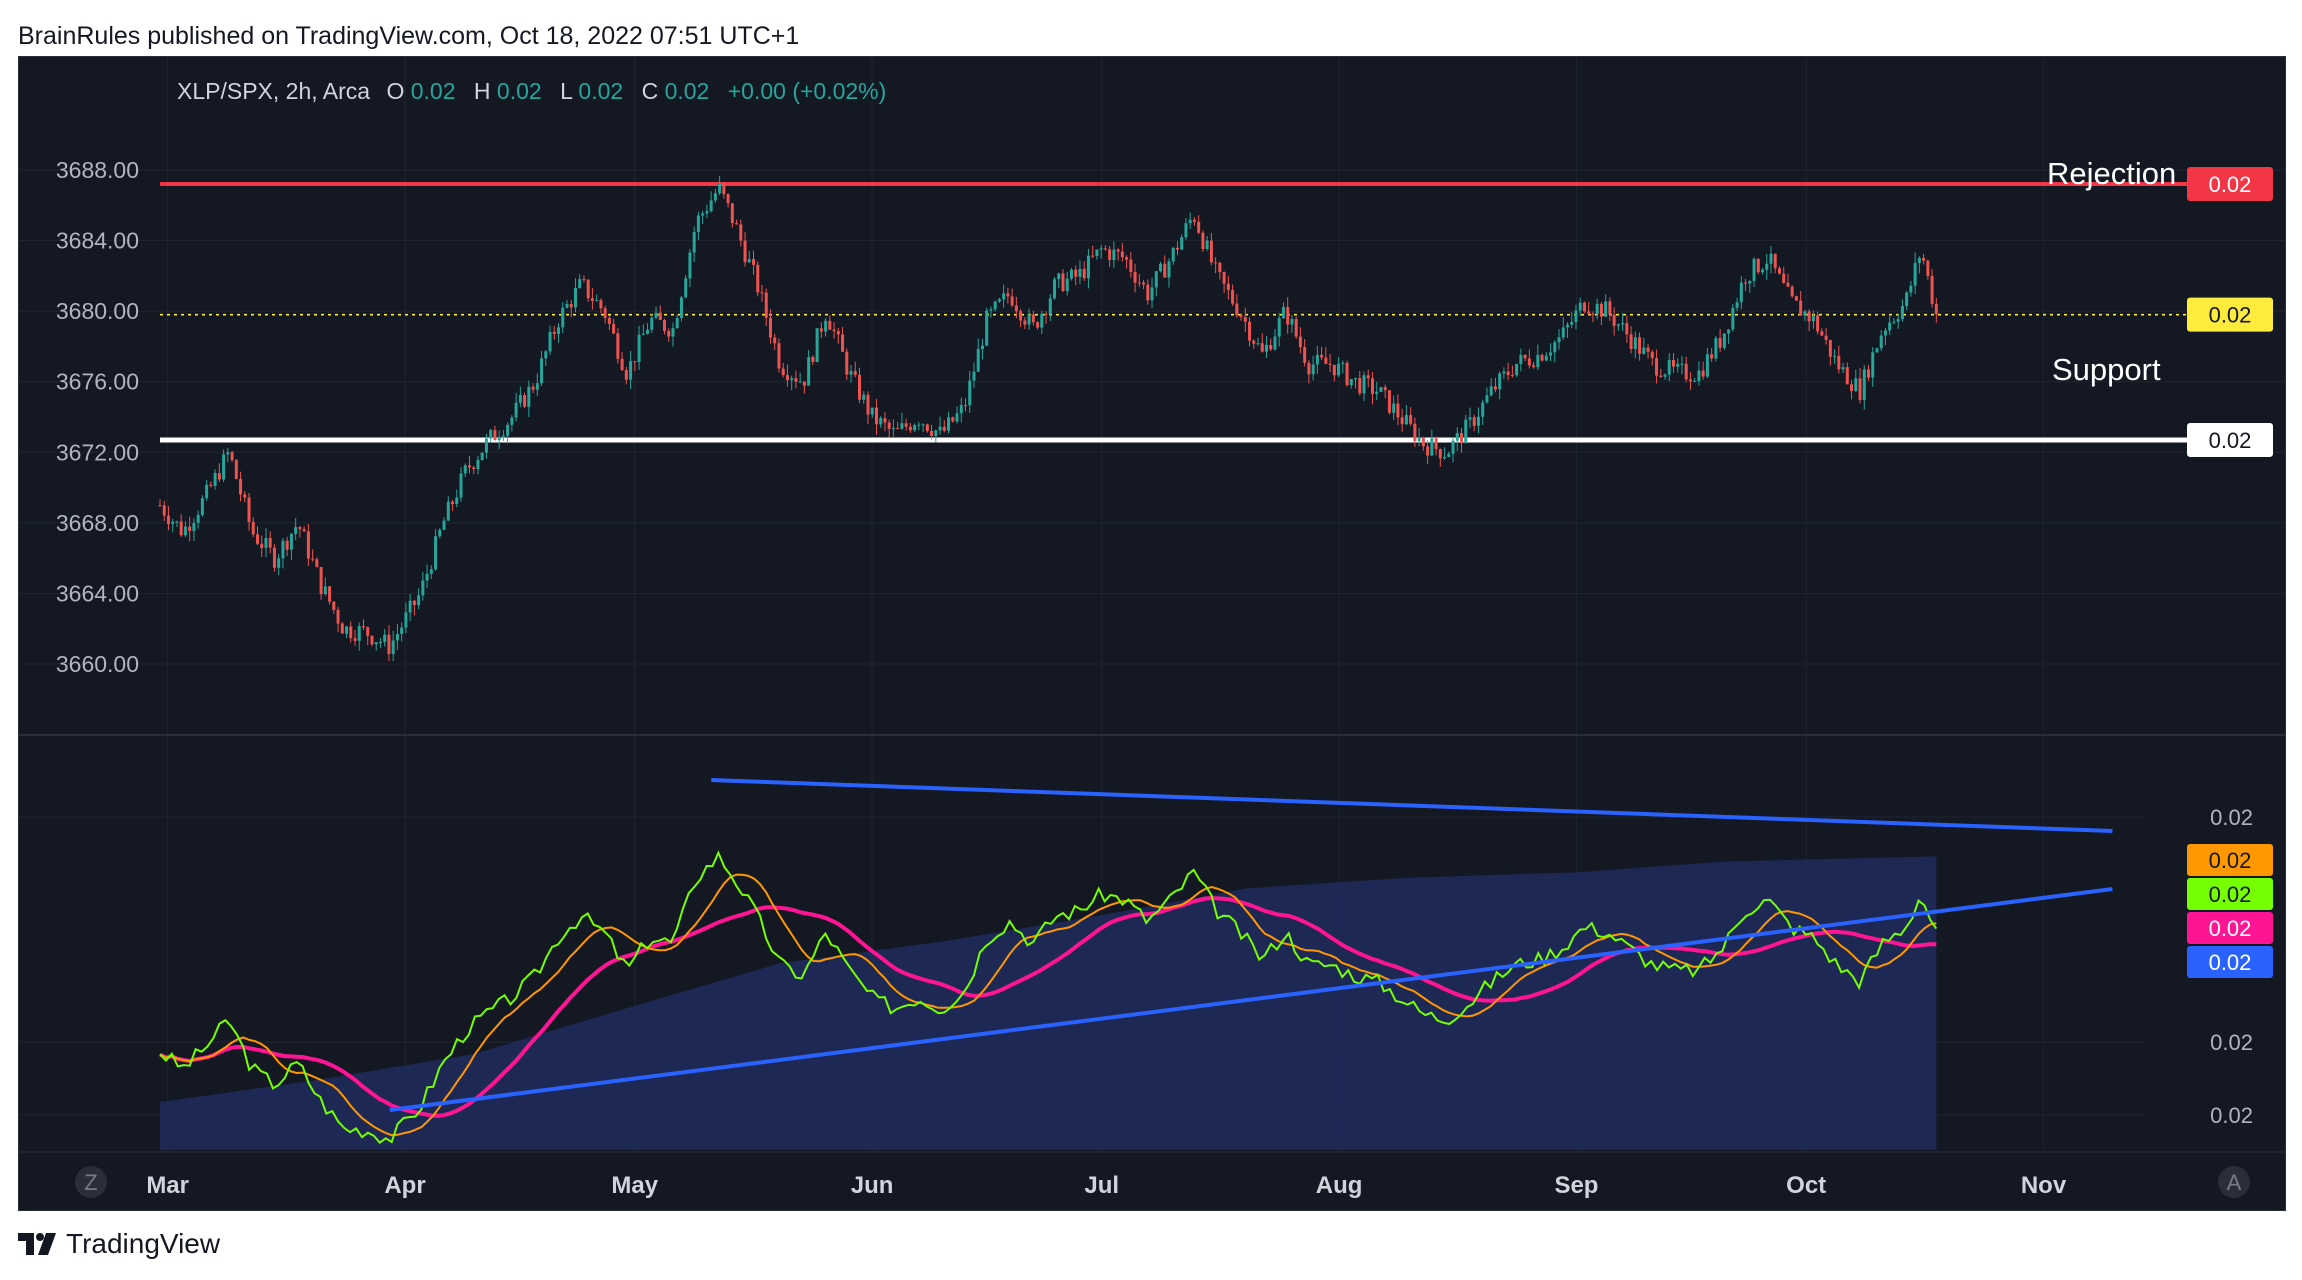 The width and height of the screenshot is (2302, 1280). What do you see at coordinates (143, 1243) in the screenshot?
I see `footer-brand: TradingView` at bounding box center [143, 1243].